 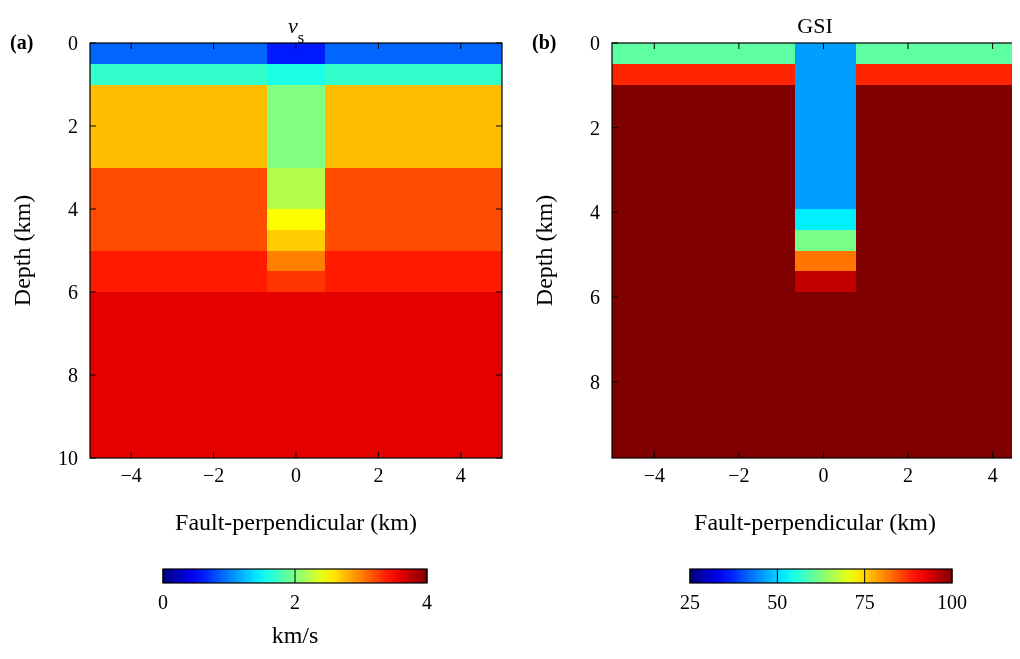 What do you see at coordinates (295, 602) in the screenshot?
I see `color-bar-label: 2` at bounding box center [295, 602].